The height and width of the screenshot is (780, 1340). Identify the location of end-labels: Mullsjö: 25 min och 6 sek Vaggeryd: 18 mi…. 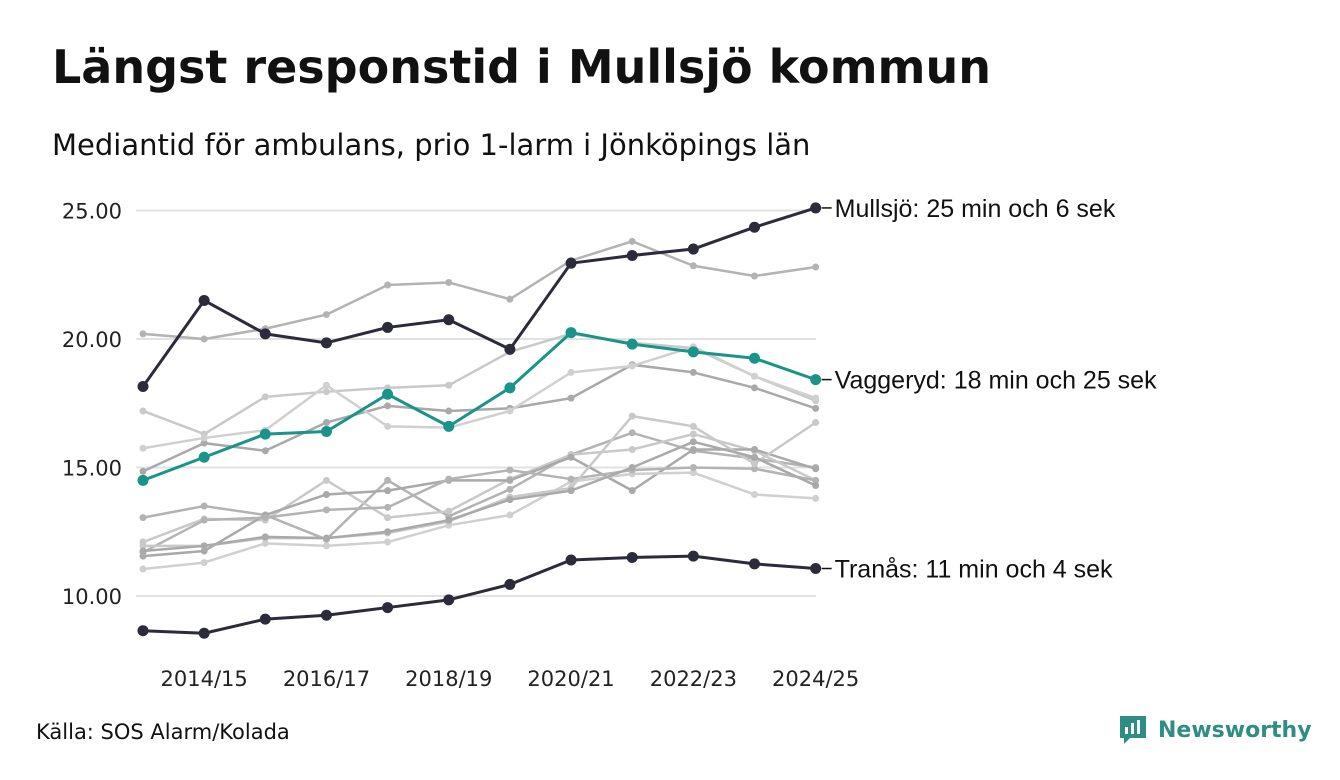
(989, 389).